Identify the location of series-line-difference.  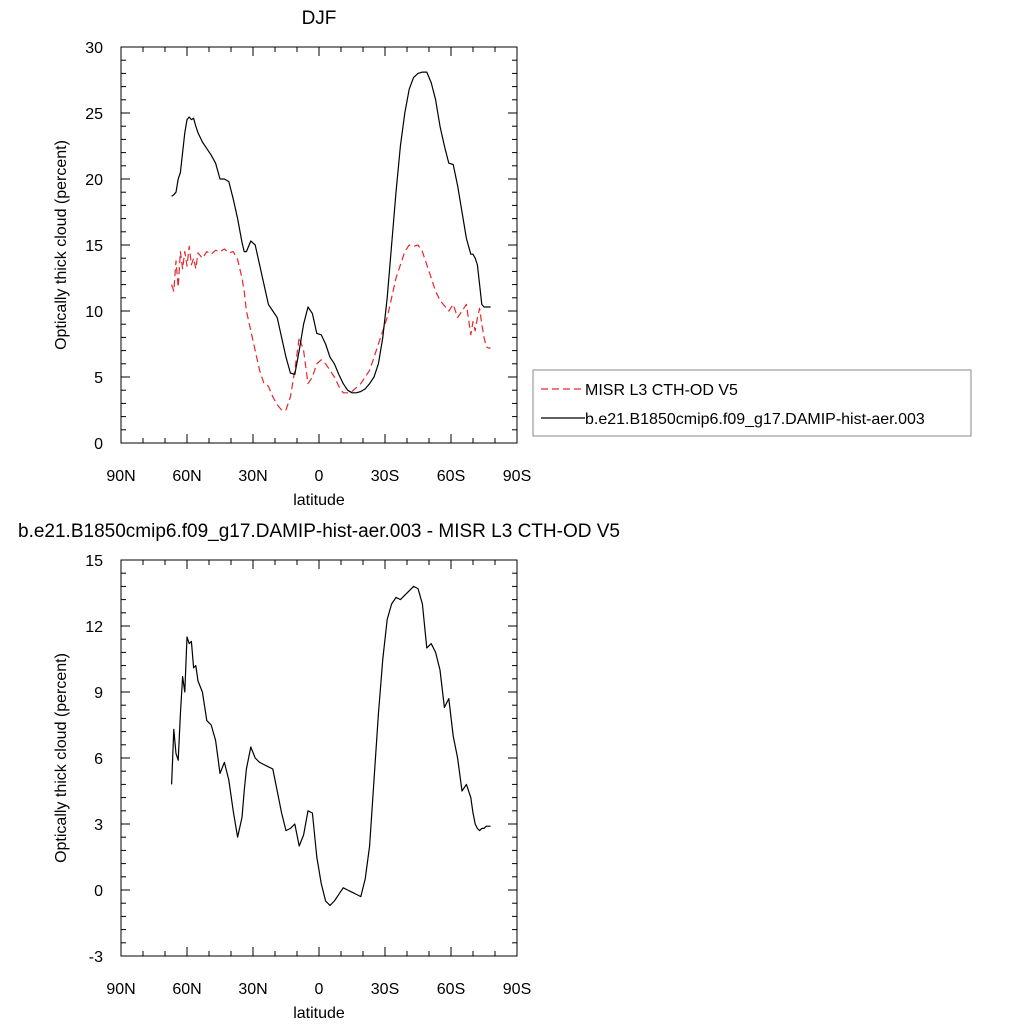
(331, 745).